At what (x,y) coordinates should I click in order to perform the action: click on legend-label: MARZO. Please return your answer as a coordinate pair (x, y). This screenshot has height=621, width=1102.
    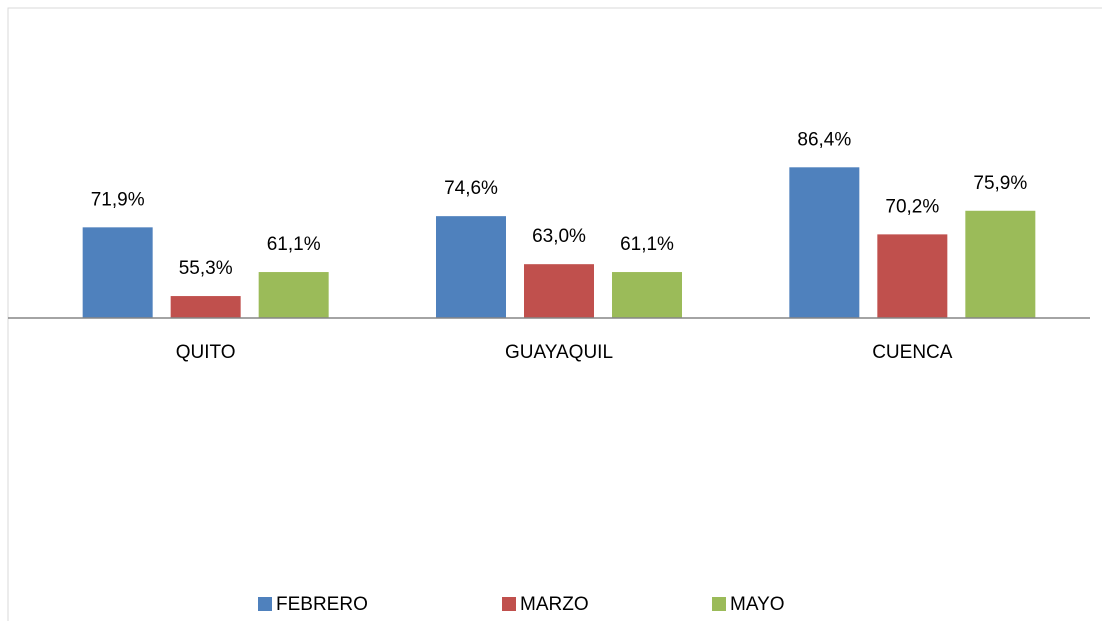
    Looking at the image, I should click on (554, 604).